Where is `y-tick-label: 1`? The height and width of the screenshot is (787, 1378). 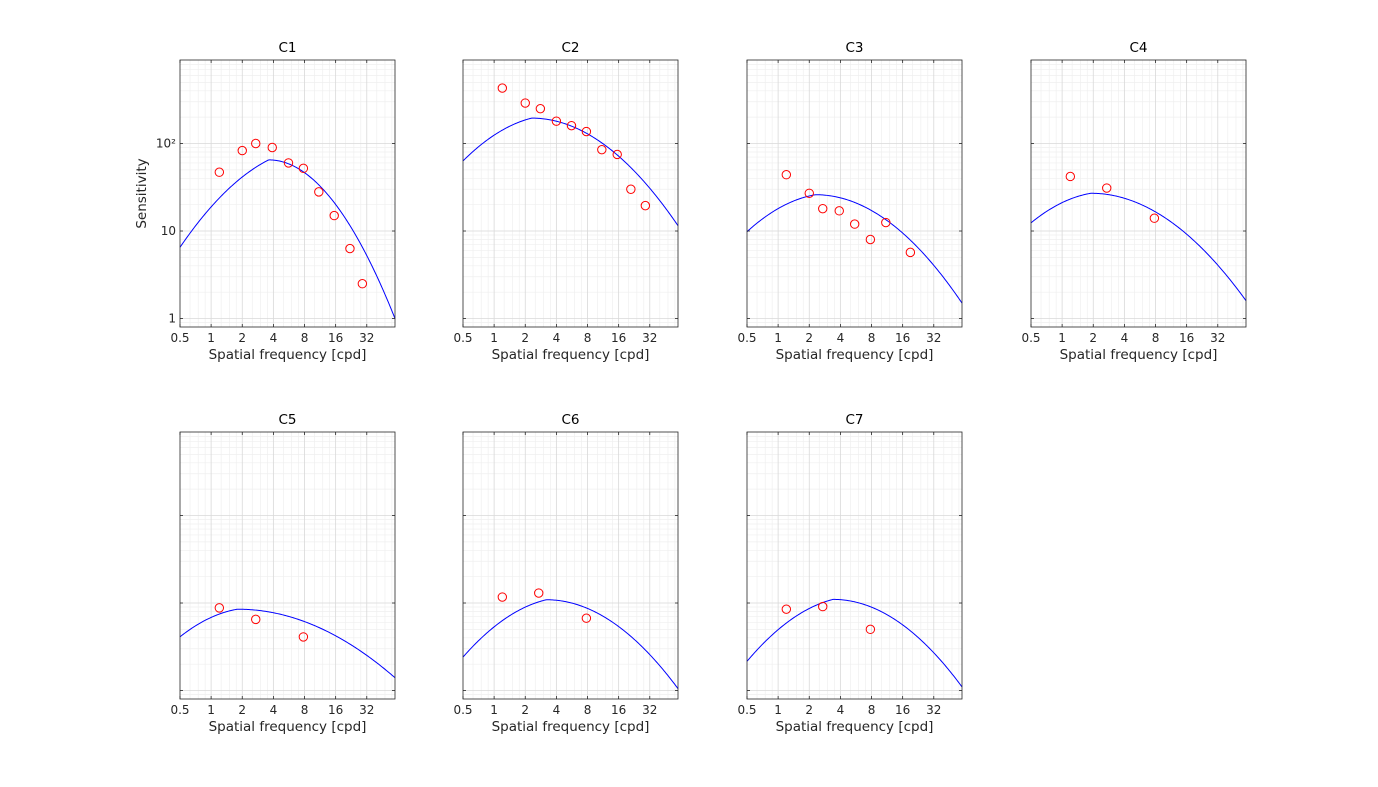
y-tick-label: 1 is located at coordinates (172, 319).